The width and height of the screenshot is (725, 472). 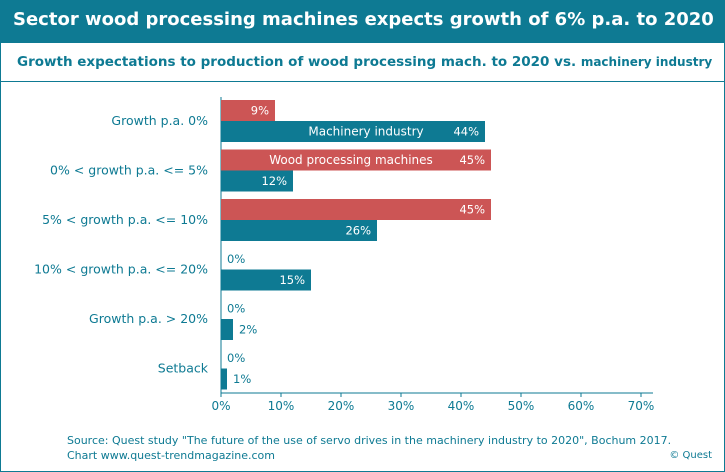 What do you see at coordinates (581, 406) in the screenshot?
I see `x-tick-label: 60%` at bounding box center [581, 406].